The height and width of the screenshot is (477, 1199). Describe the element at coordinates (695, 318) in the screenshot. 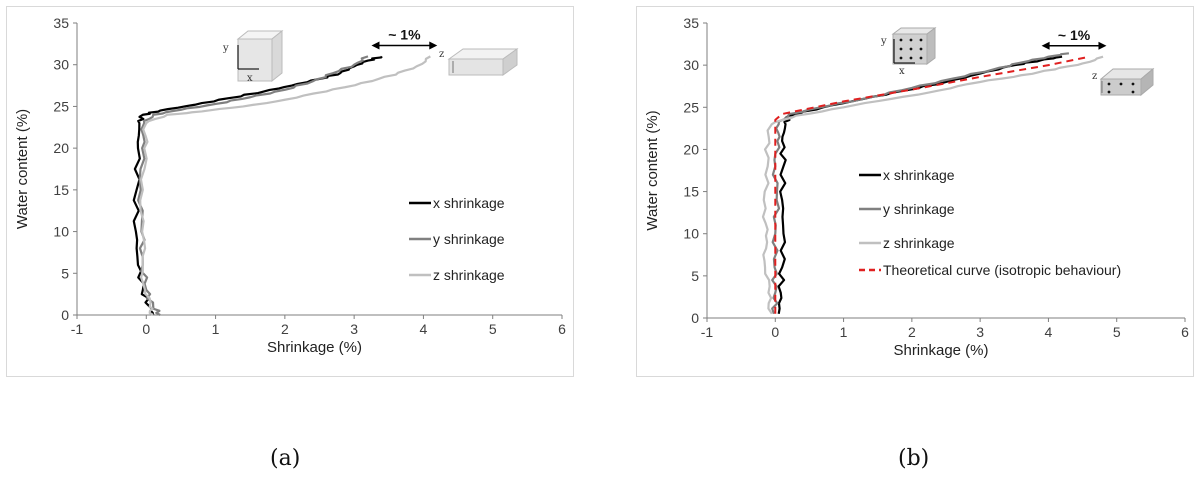

I see `b-y-tick-label: 0` at that location.